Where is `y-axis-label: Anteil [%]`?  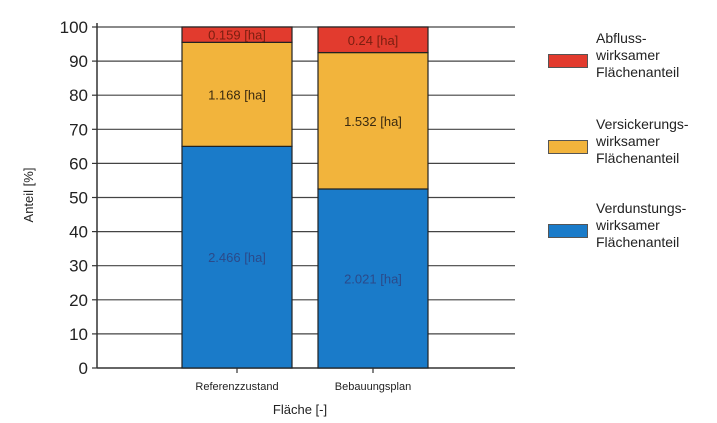
y-axis-label: Anteil [%] is located at coordinates (28, 195).